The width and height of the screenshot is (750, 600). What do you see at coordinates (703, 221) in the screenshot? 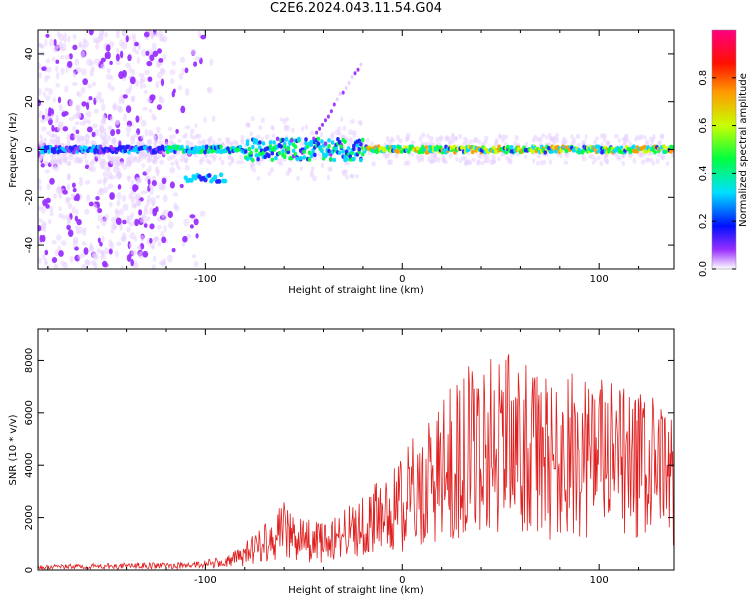
I see `colorbar-tick-label: 0.2` at bounding box center [703, 221].